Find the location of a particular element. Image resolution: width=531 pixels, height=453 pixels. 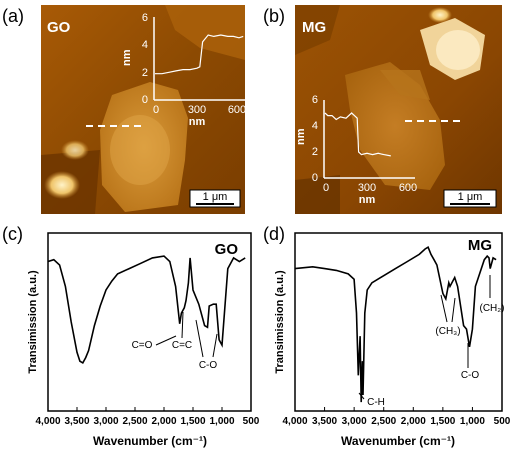

ftir-mg-sample: MG is located at coordinates (480, 245).